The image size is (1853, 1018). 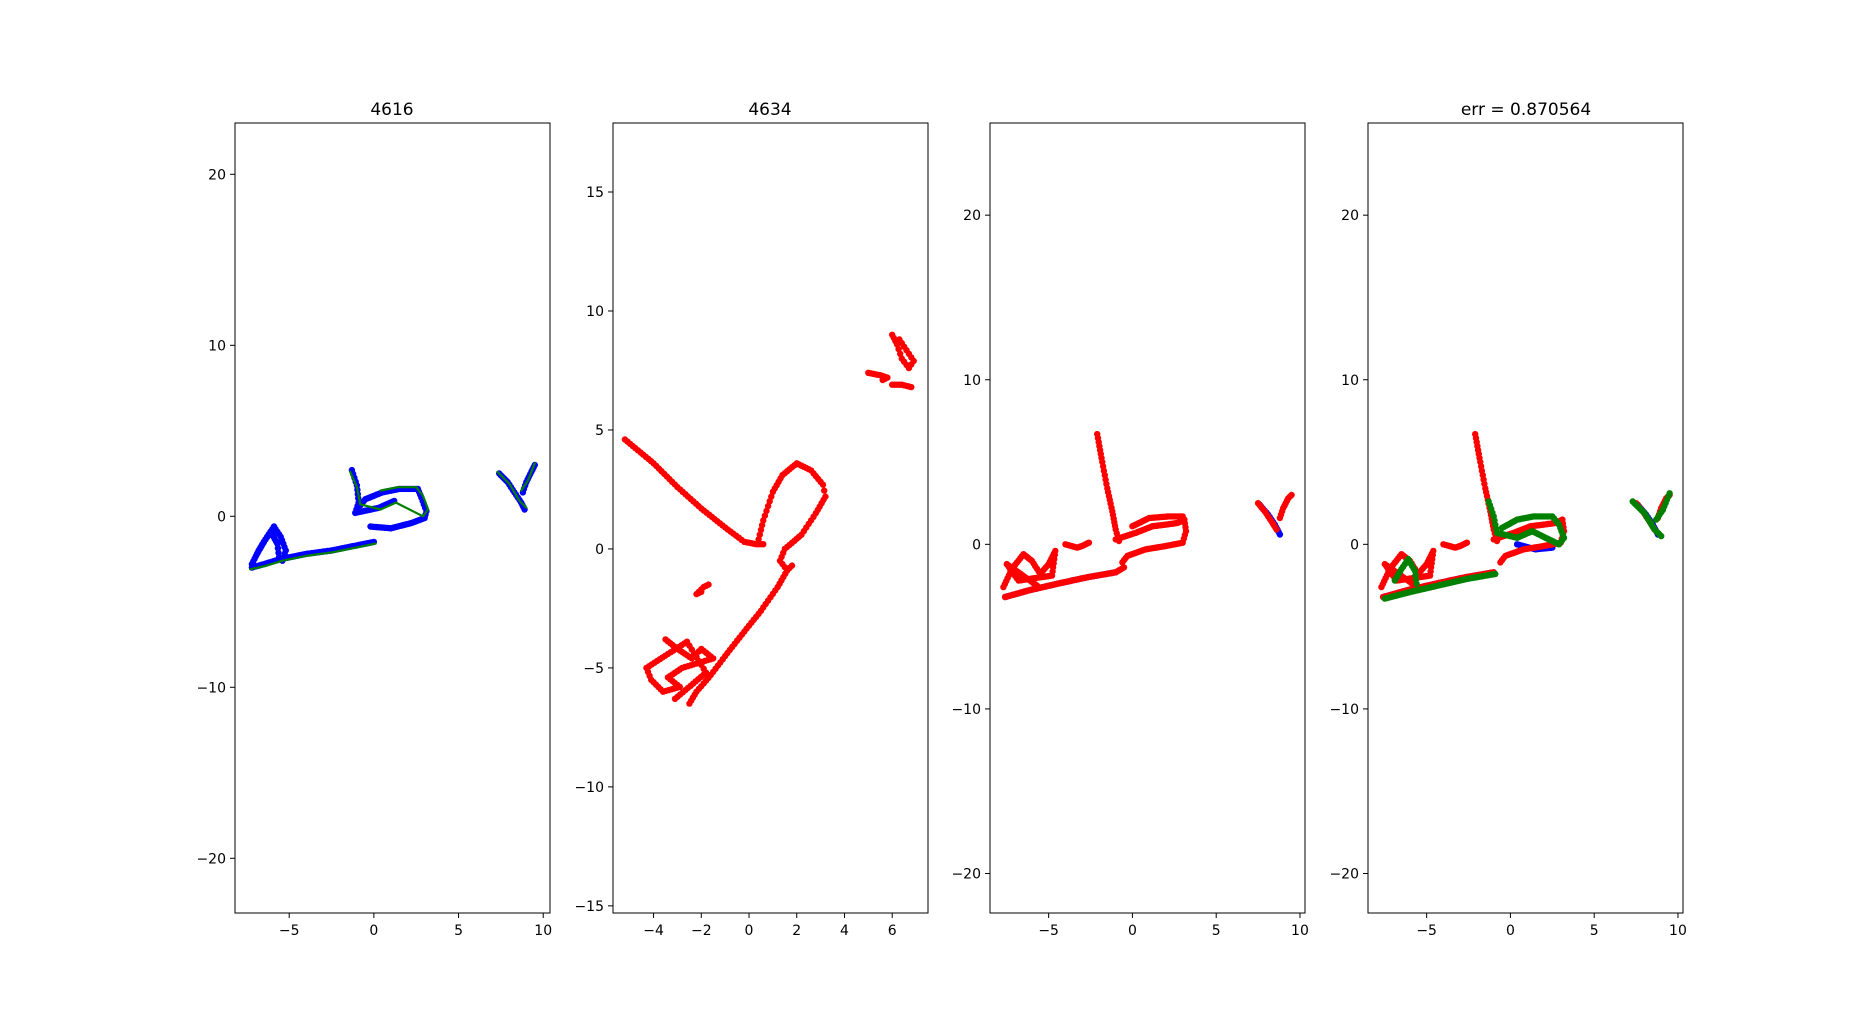 What do you see at coordinates (701, 931) in the screenshot?
I see `x-tick-label: −2` at bounding box center [701, 931].